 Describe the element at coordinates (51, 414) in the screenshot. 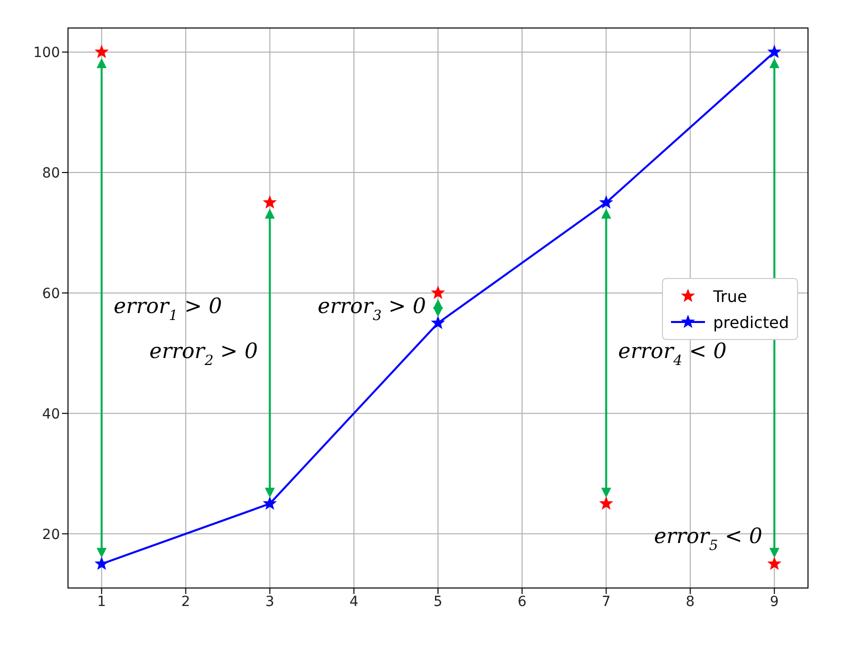

I see `y-tick-label: 40` at that location.